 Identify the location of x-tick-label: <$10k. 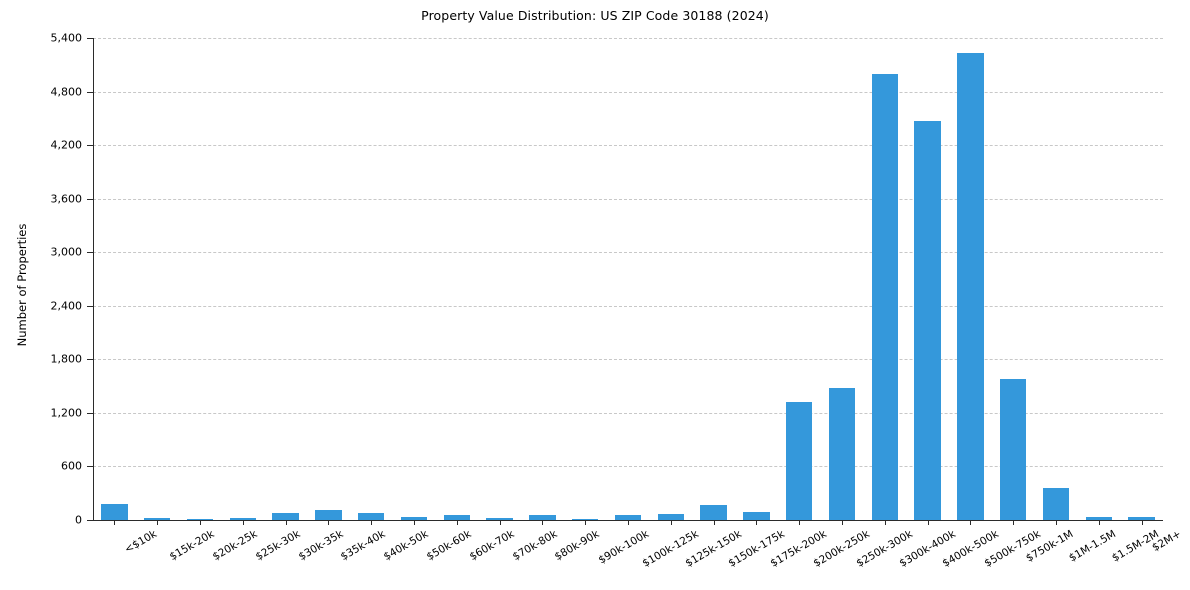
(141, 542).